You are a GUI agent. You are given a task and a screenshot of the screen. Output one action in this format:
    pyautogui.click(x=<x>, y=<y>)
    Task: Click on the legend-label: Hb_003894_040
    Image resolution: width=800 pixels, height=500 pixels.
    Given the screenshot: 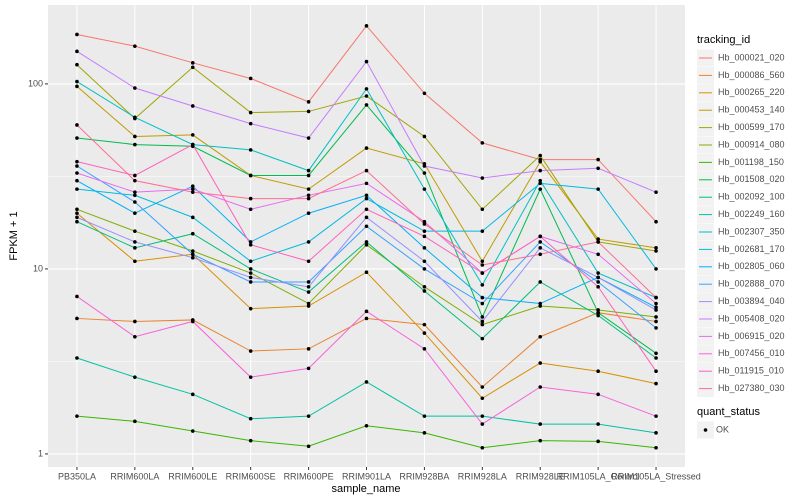 What is the action you would take?
    pyautogui.click(x=751, y=301)
    